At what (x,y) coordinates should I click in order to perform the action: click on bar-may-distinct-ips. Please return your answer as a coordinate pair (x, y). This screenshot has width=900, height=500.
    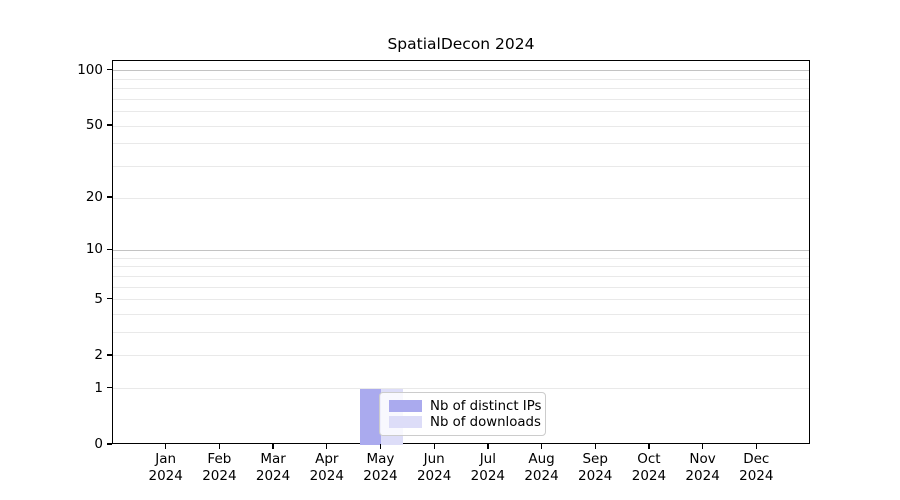
    Looking at the image, I should click on (370, 416).